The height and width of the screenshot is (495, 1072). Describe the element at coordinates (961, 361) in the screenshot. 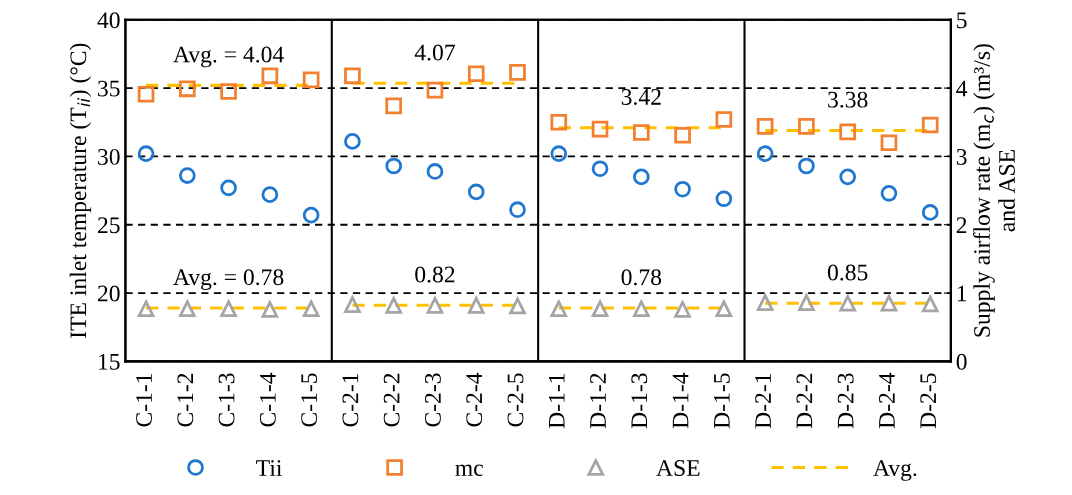

I see `y2-tick-label: 0` at that location.